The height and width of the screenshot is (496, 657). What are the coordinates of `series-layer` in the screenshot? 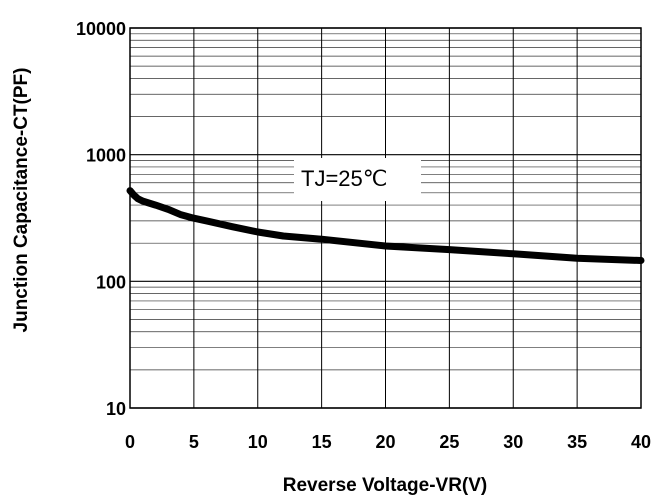 It's located at (385, 225).